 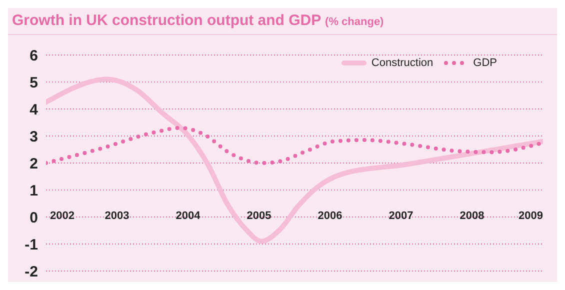 I want to click on legend-label: GDP, so click(x=484, y=63).